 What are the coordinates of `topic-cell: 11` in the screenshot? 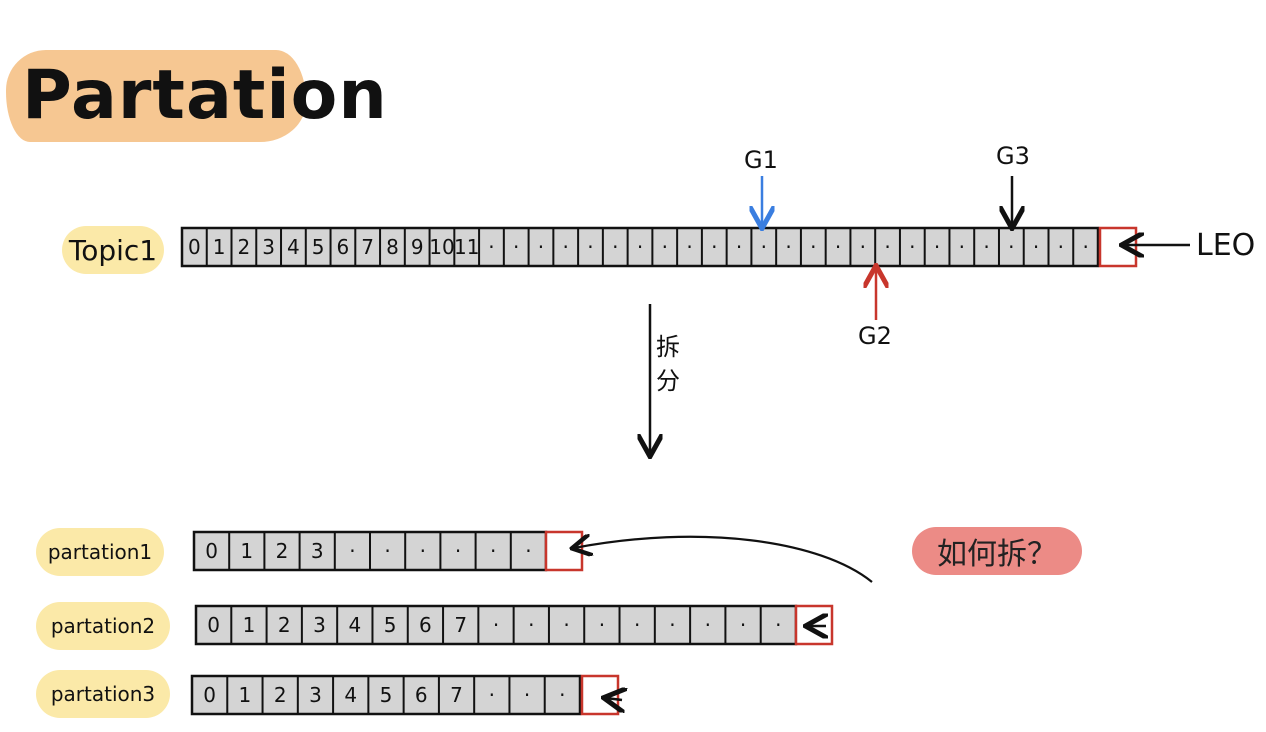 It's located at (466, 247).